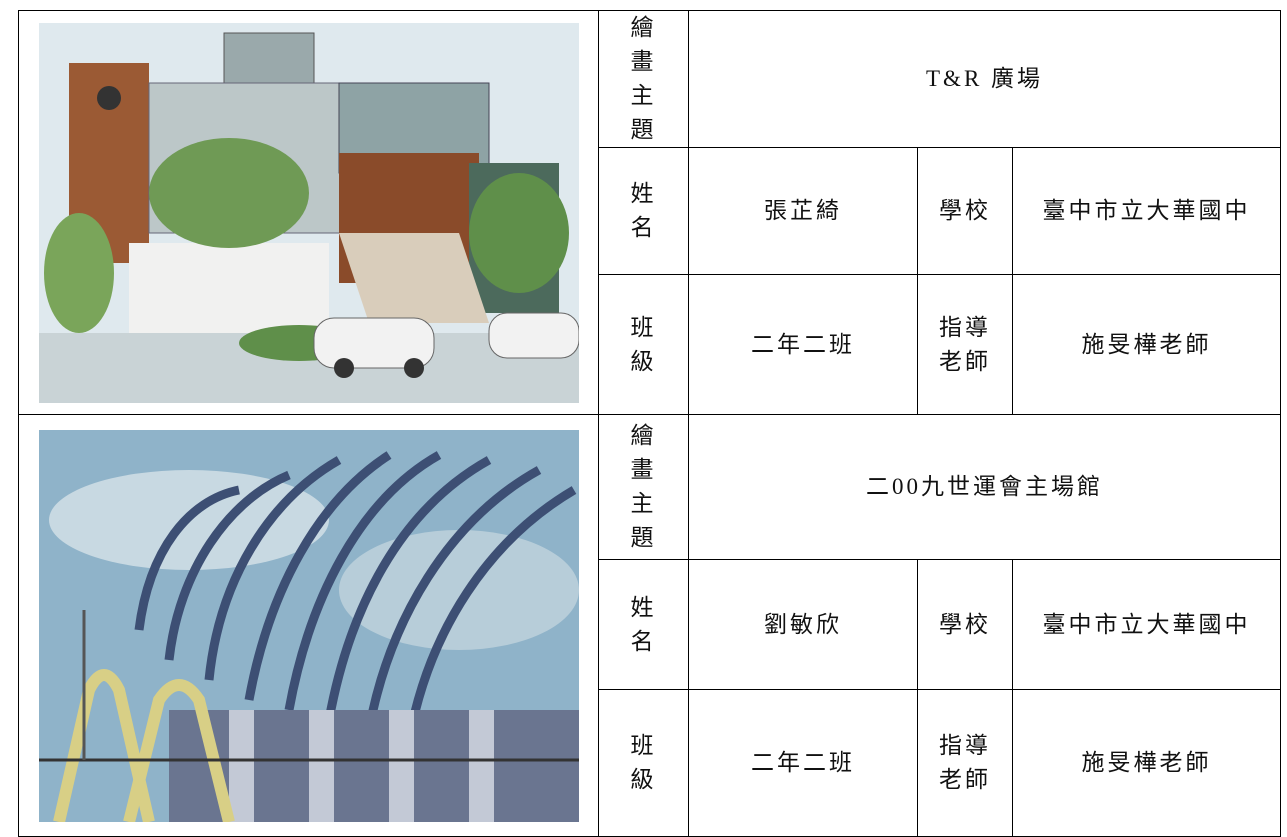 Image resolution: width=1287 pixels, height=837 pixels. Describe the element at coordinates (803, 624) in the screenshot. I see `value-cell: 劉敏欣` at that location.